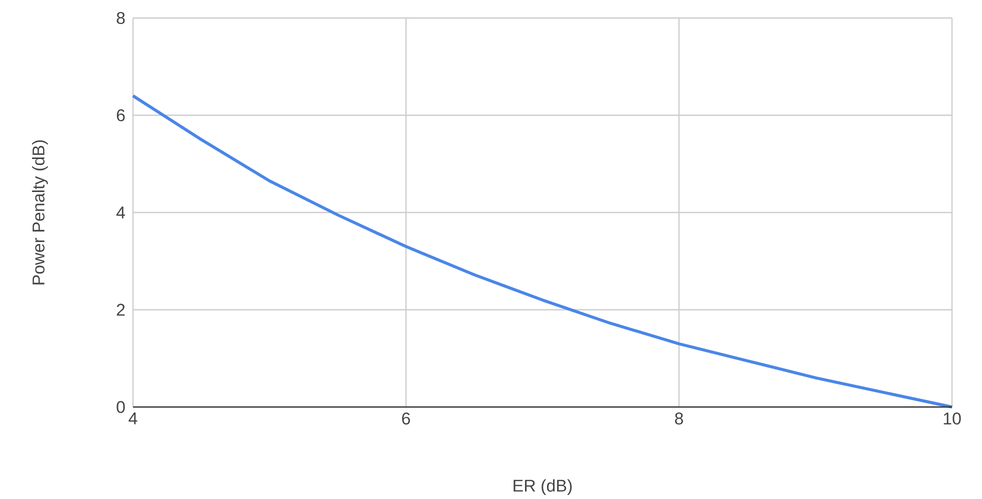 The width and height of the screenshot is (982, 499). What do you see at coordinates (120, 310) in the screenshot?
I see `y-tick-label: 2` at bounding box center [120, 310].